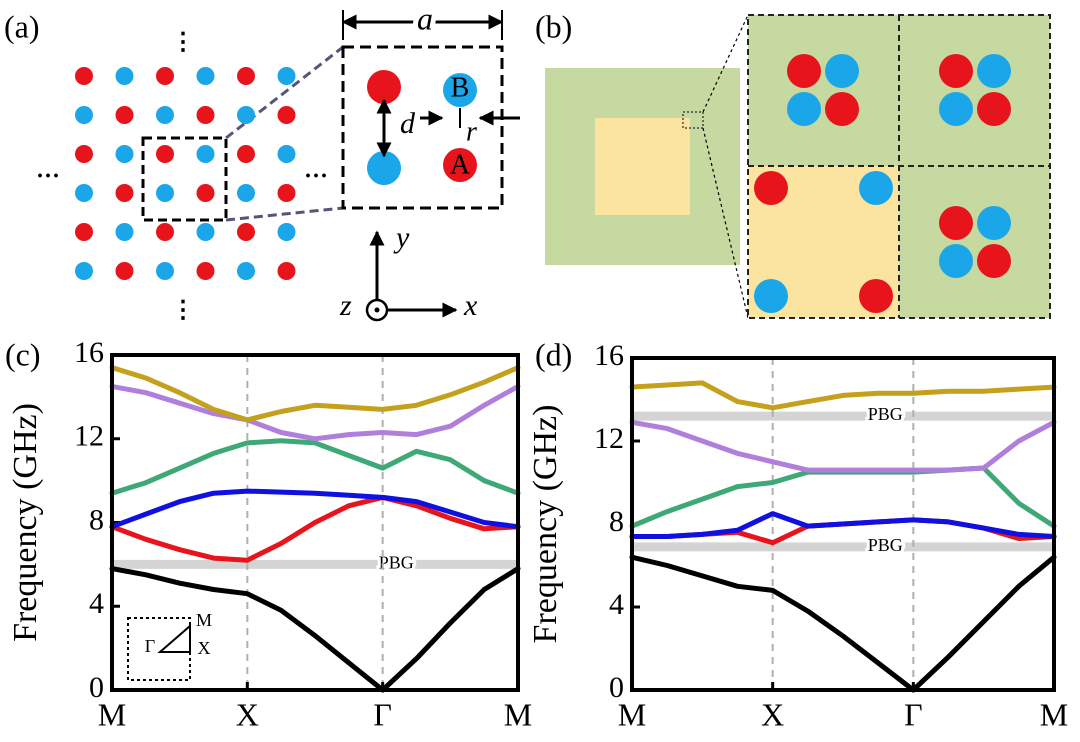  Describe the element at coordinates (470, 305) in the screenshot. I see `axis-label: x` at that location.